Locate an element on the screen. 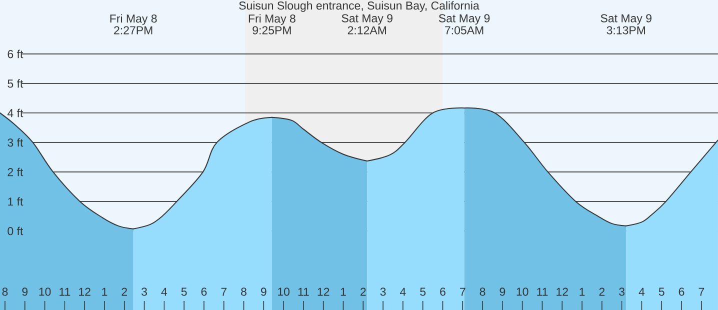 This screenshot has height=310, width=718. y-tick-label: 6 ft is located at coordinates (16, 54).